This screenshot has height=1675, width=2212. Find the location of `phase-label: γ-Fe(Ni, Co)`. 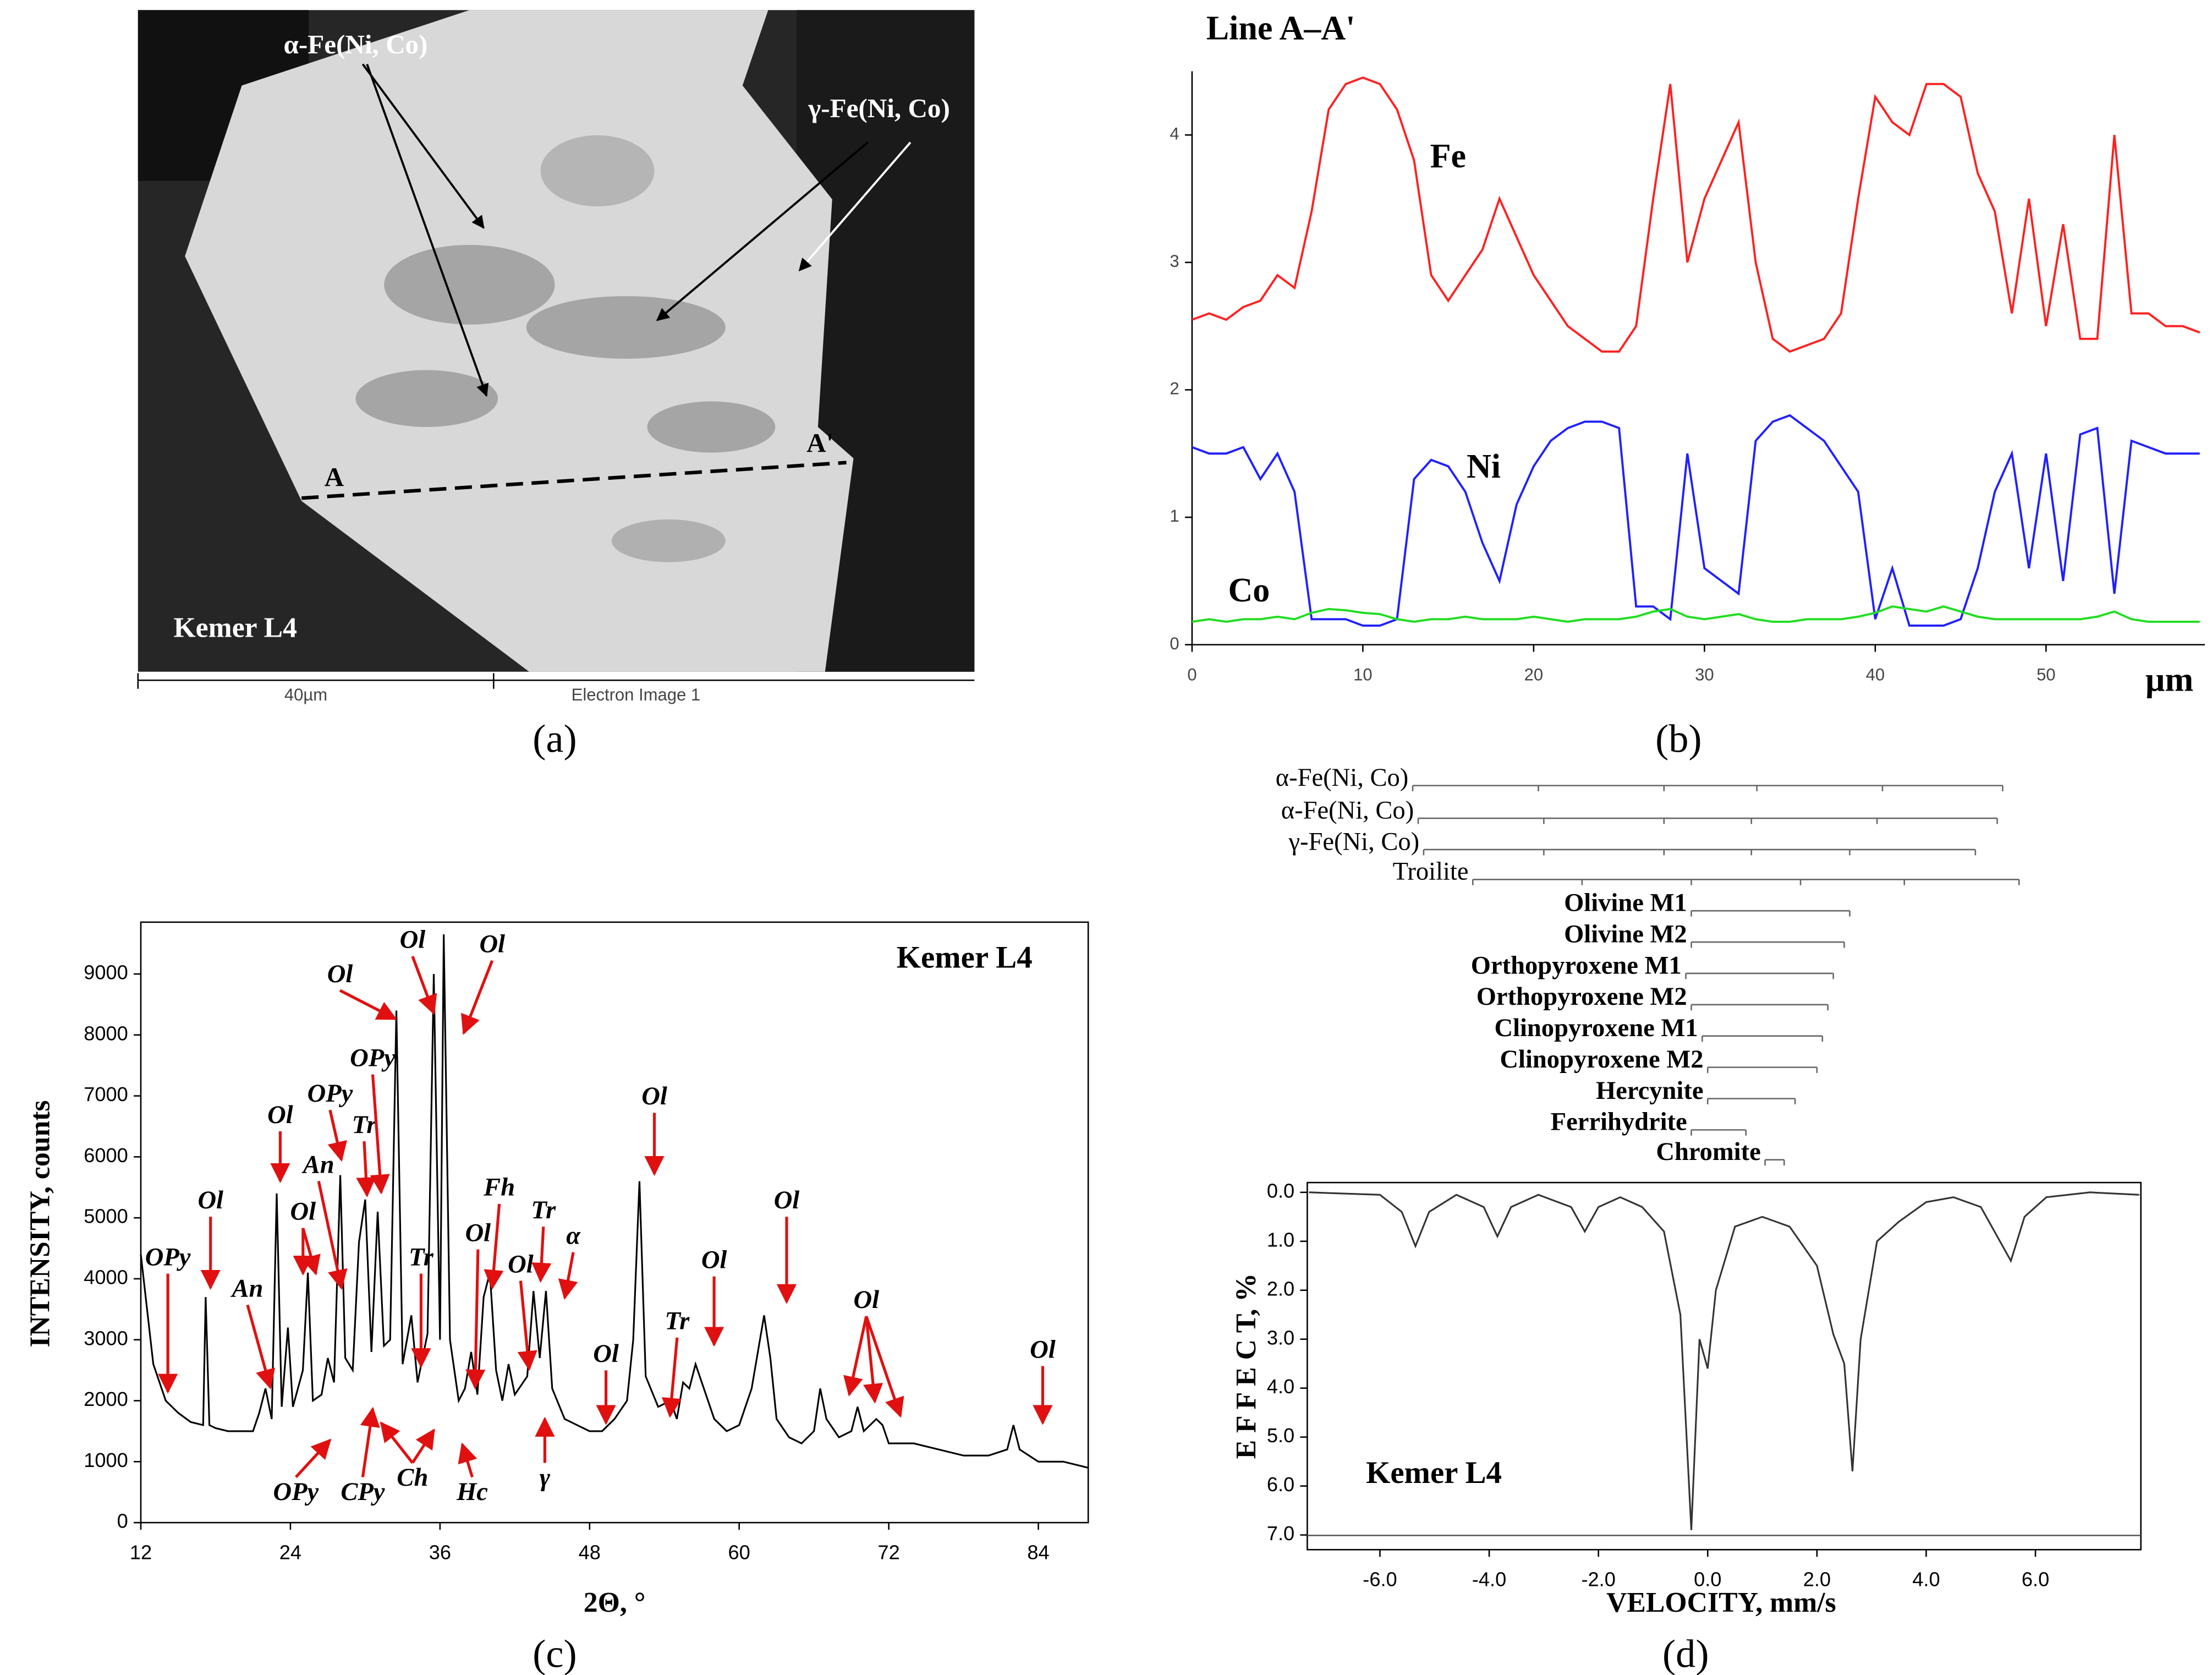

phase-label: γ-Fe(Ni, Co) is located at coordinates (879, 108).